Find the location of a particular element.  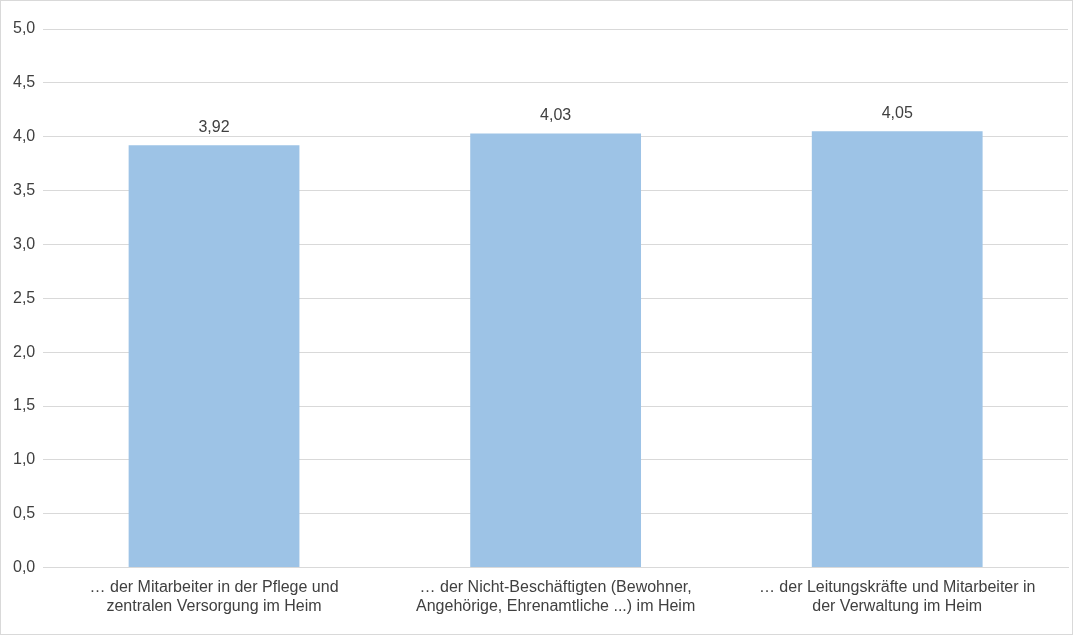

y-tick-label: 2,0 is located at coordinates (24, 351).